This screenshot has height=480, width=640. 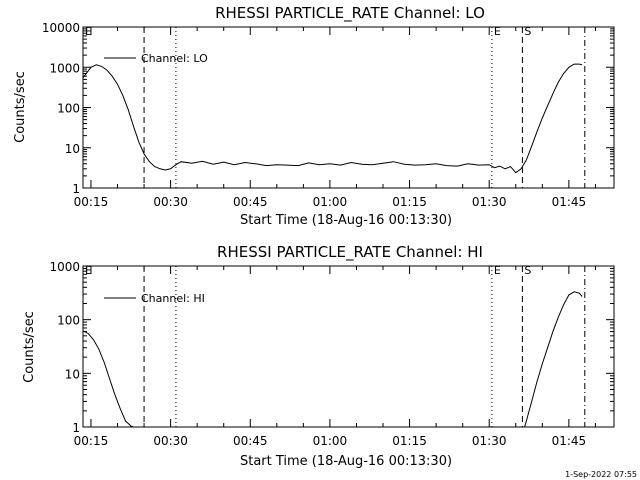 I want to click on legend-label-lo: Channel: LO, so click(x=174, y=58).